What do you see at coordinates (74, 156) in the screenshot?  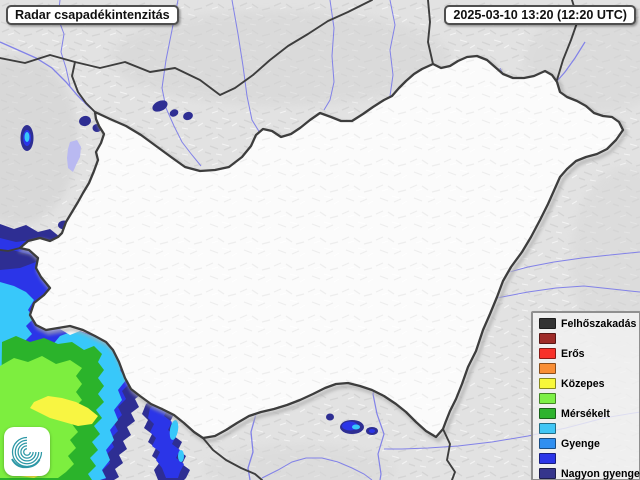 I see `lake-ferto` at bounding box center [74, 156].